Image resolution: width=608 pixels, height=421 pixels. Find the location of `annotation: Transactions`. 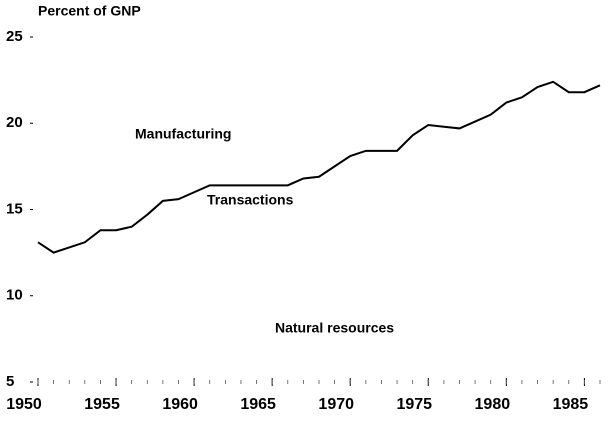

annotation: Transactions is located at coordinates (250, 200).